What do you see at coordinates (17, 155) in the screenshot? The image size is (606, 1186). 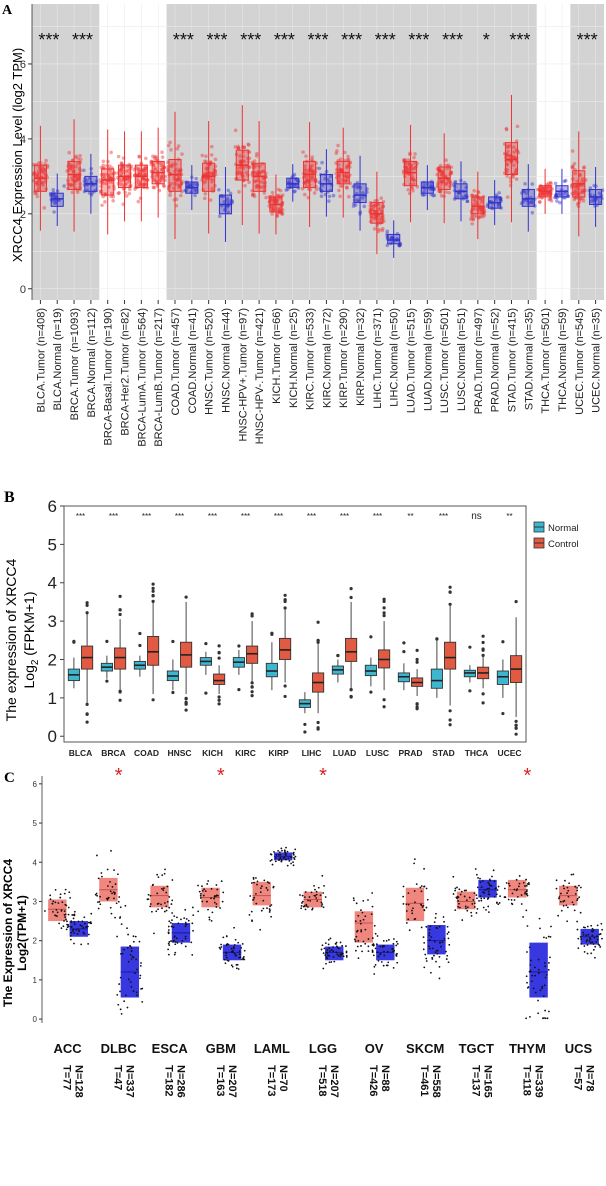 I see `panel-a-ylabel: XRCC4 Expression Level (log2 TPM)` at bounding box center [17, 155].